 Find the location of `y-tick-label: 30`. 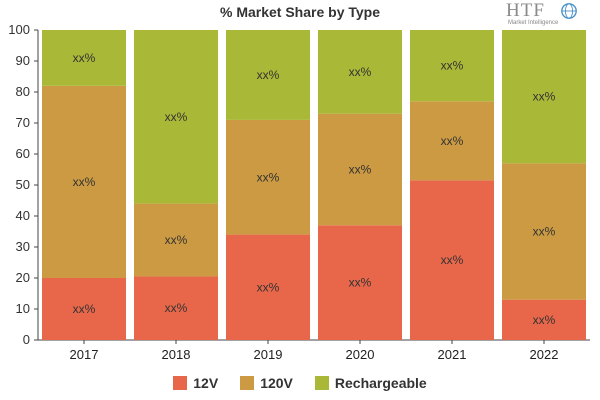

y-tick-label: 30 is located at coordinates (23, 246).